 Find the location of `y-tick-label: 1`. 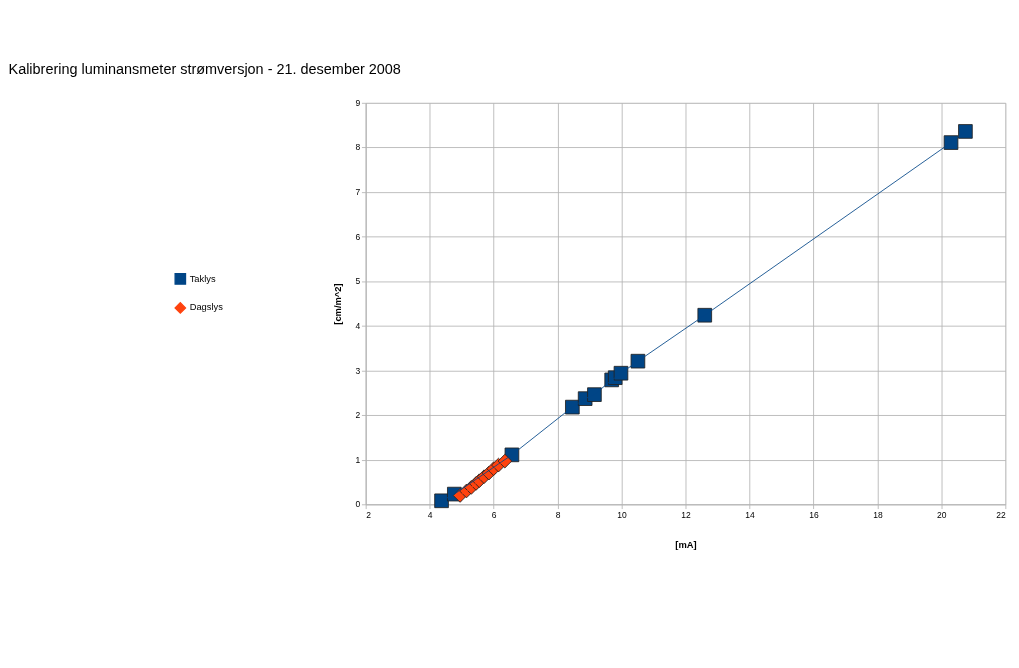

y-tick-label: 1 is located at coordinates (358, 459).